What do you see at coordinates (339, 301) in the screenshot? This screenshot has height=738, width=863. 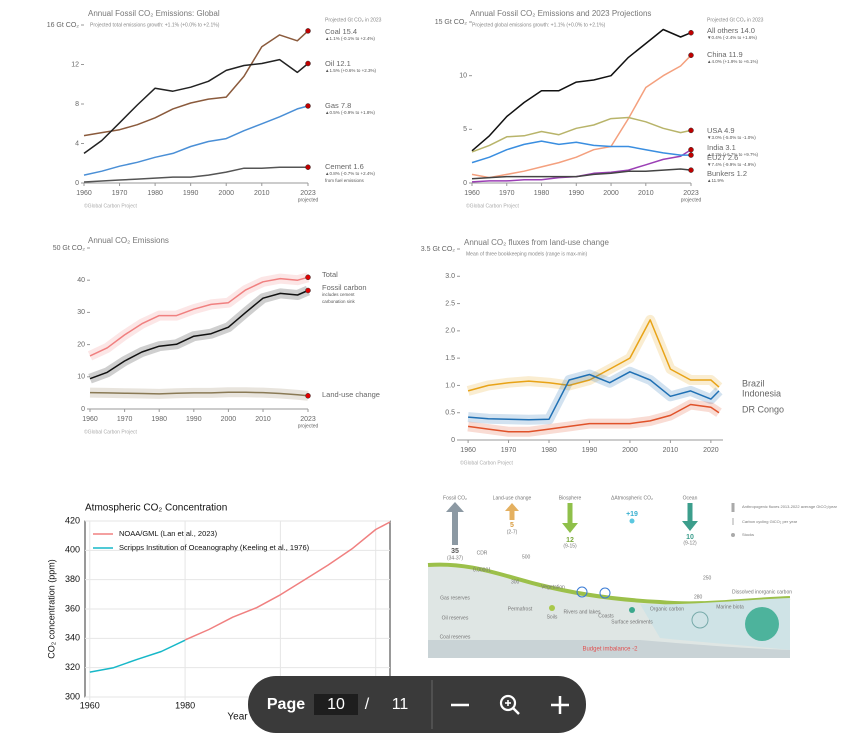 I see `series-note: carbonation sink` at bounding box center [339, 301].